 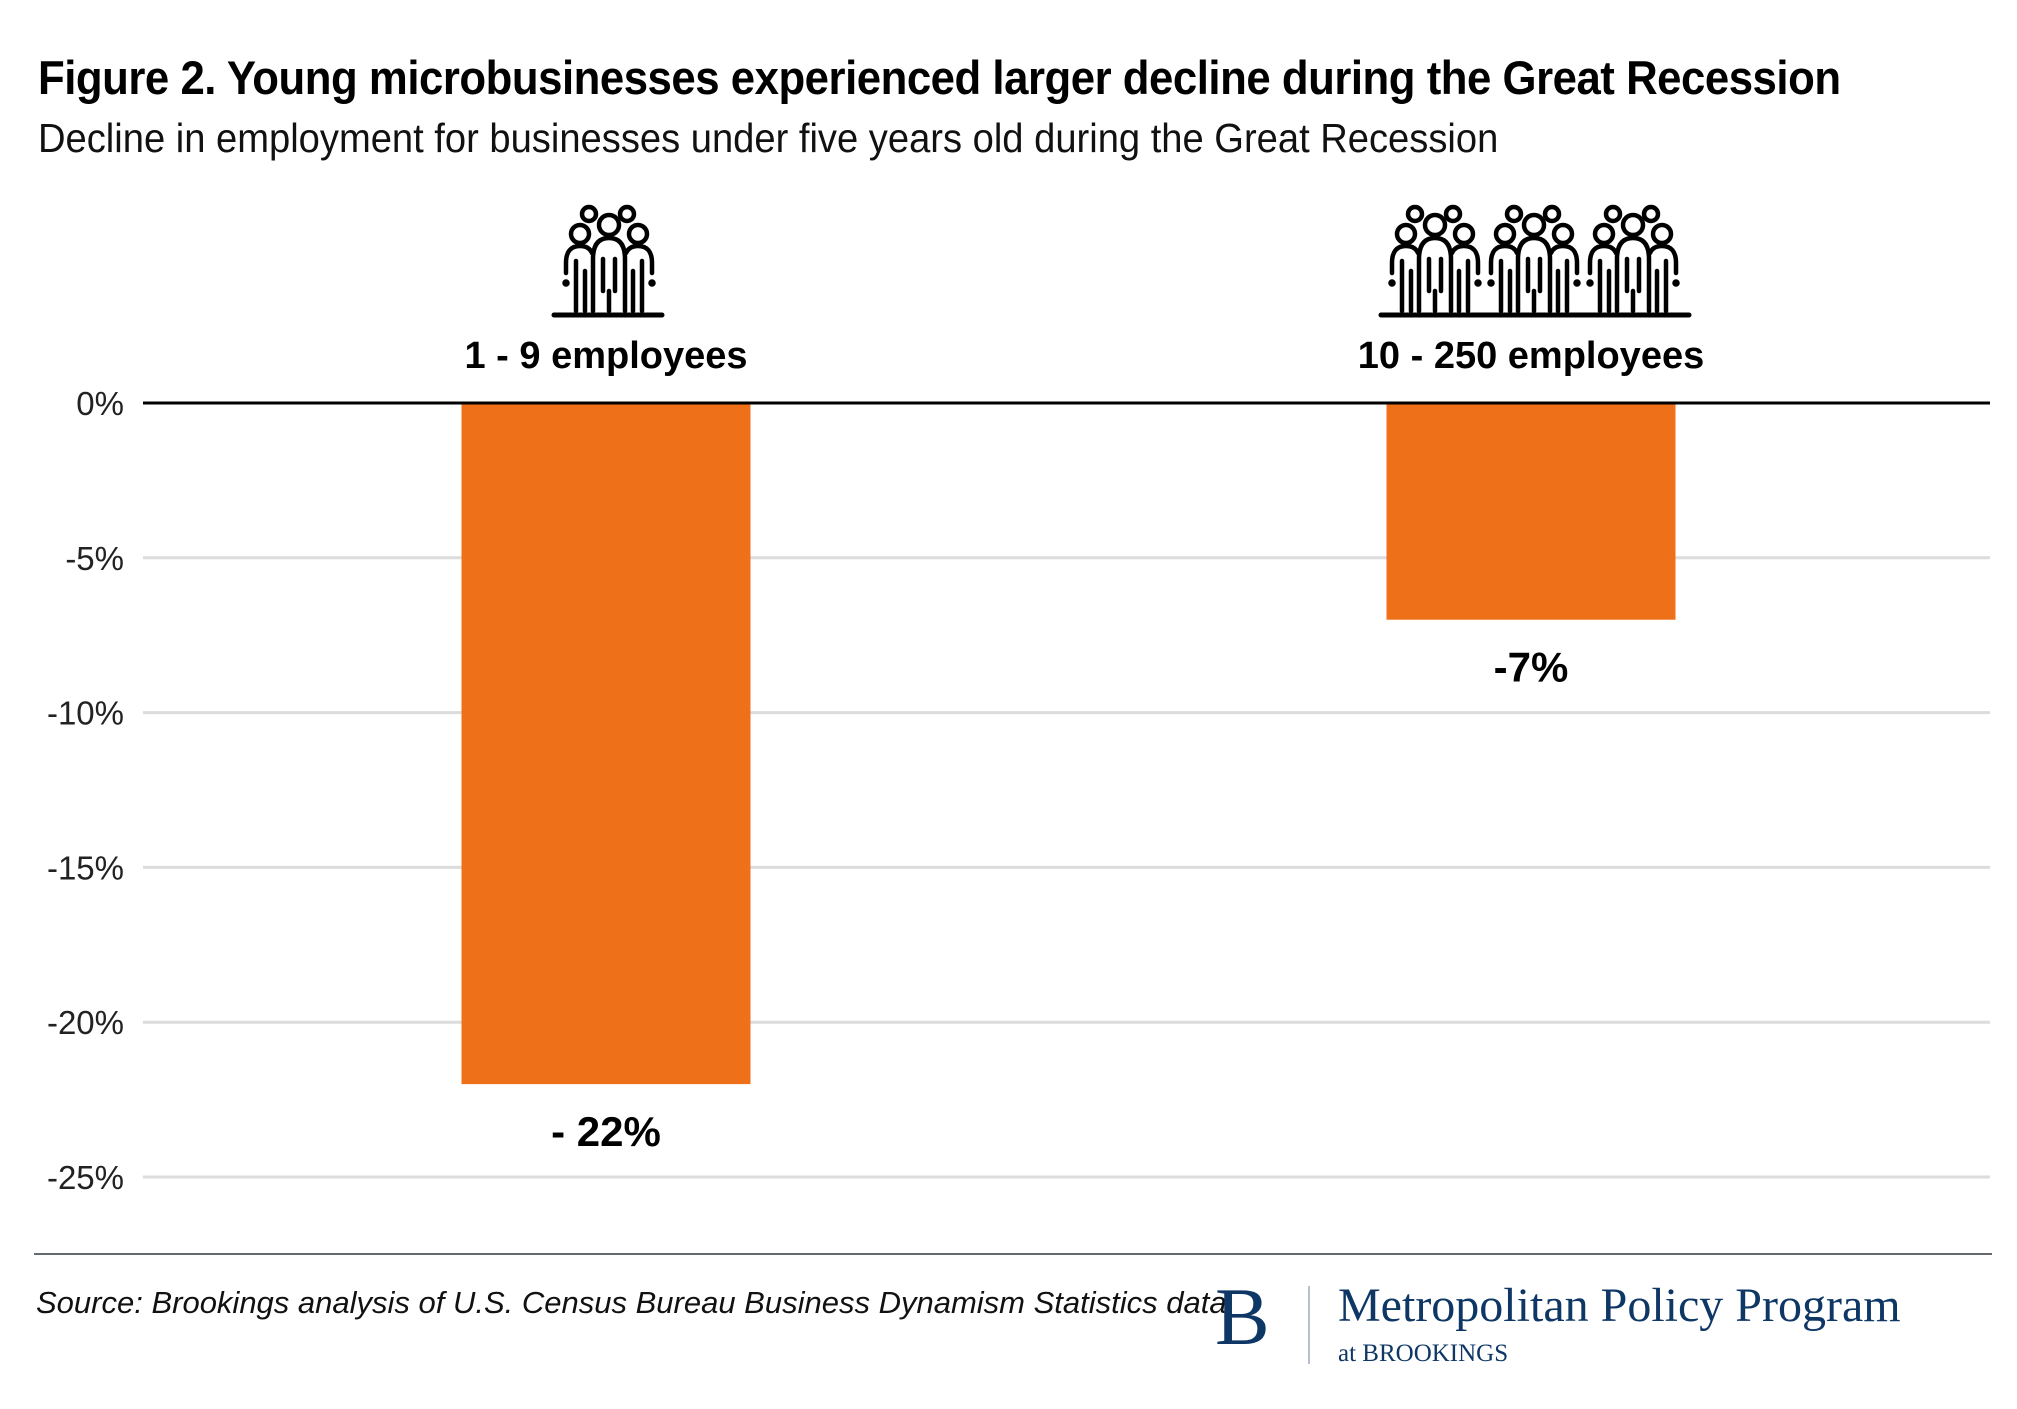 What do you see at coordinates (1242, 1316) in the screenshot?
I see `logo-letter-b: B` at bounding box center [1242, 1316].